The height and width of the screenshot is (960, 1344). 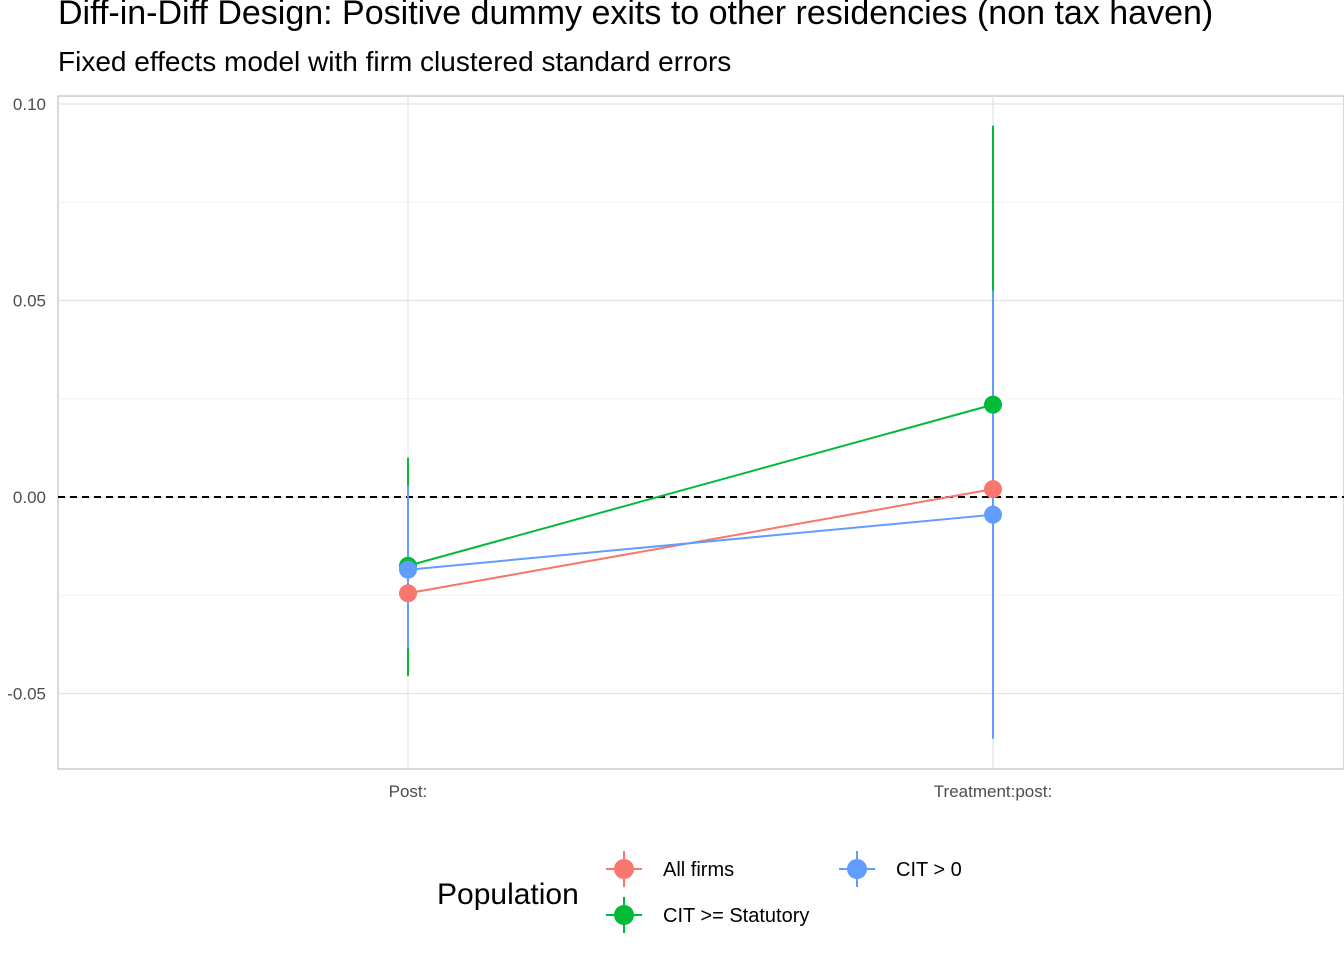 What do you see at coordinates (508, 894) in the screenshot?
I see `legend-title: Population` at bounding box center [508, 894].